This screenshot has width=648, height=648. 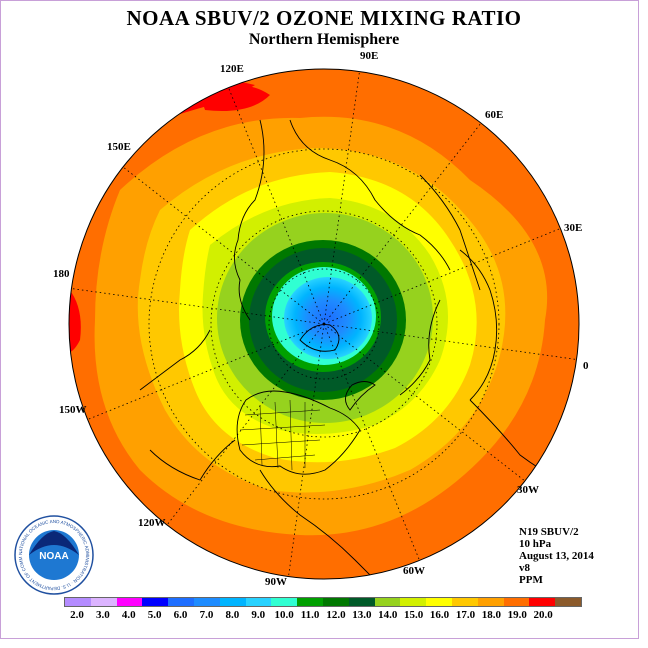 What do you see at coordinates (154, 615) in the screenshot?
I see `colorbar-tick-label: 5.0` at bounding box center [154, 615].